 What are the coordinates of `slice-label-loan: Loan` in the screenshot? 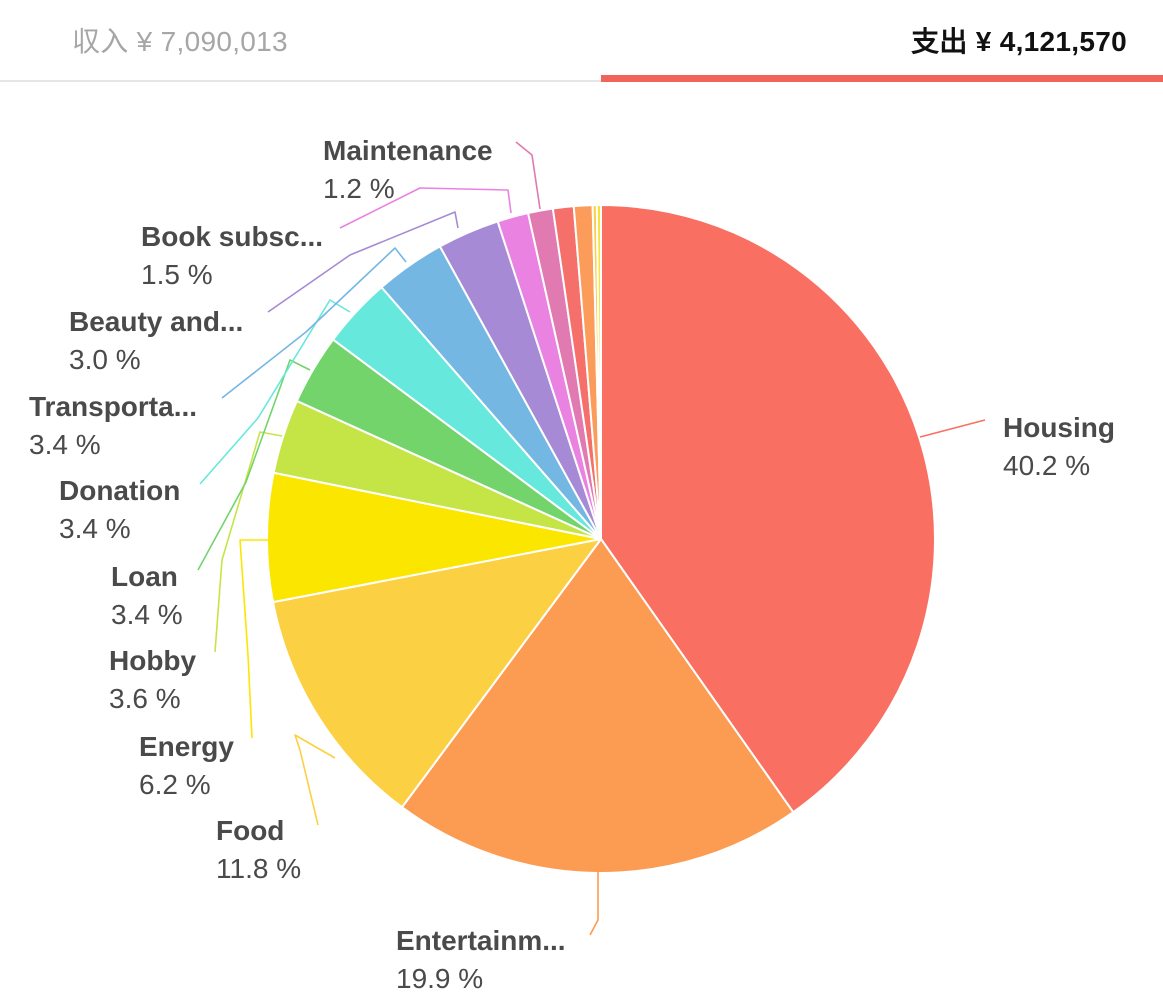 It's located at (144, 576).